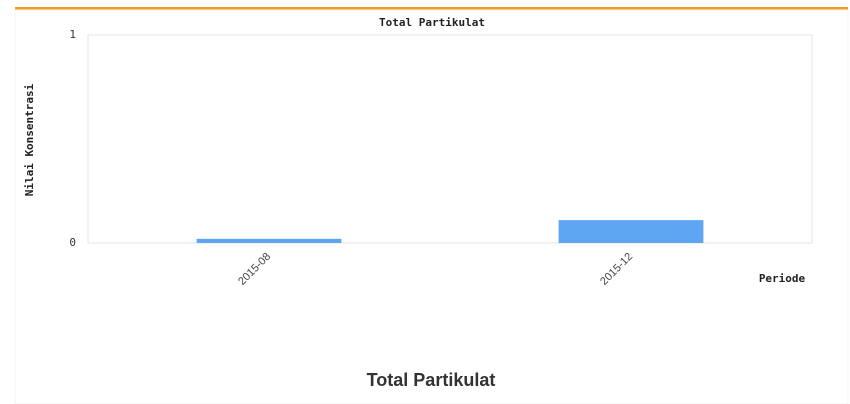 This screenshot has height=404, width=850. I want to click on card-top-border, so click(431, 8).